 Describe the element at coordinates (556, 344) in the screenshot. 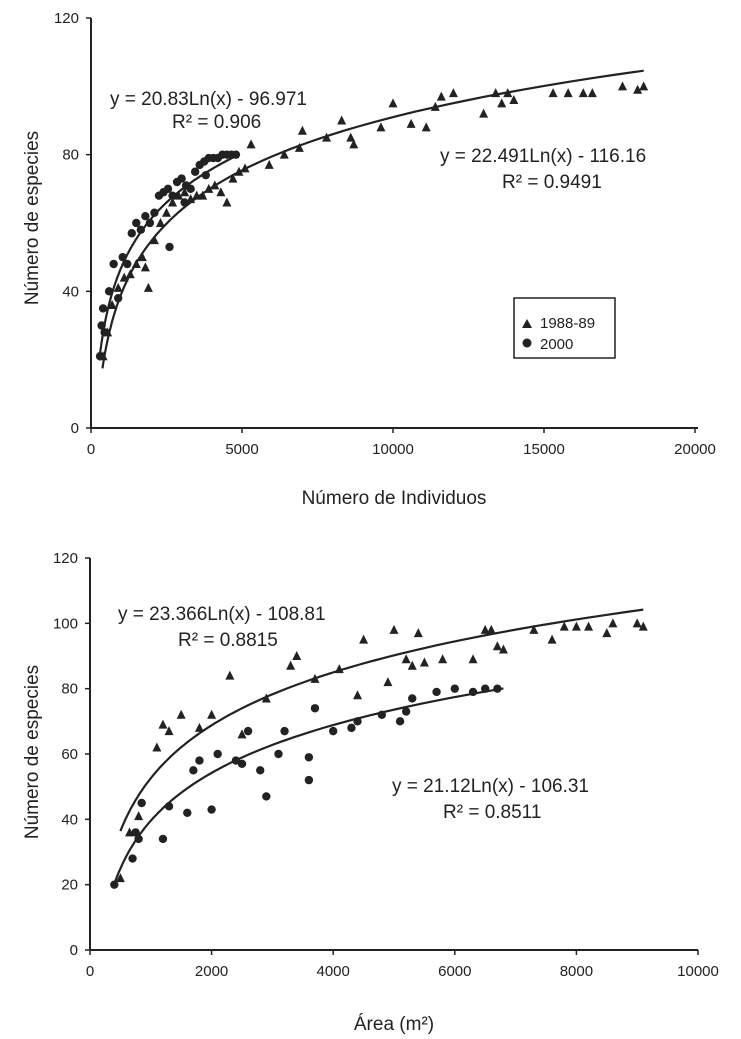

I see `legend-label-2000: 2000` at that location.